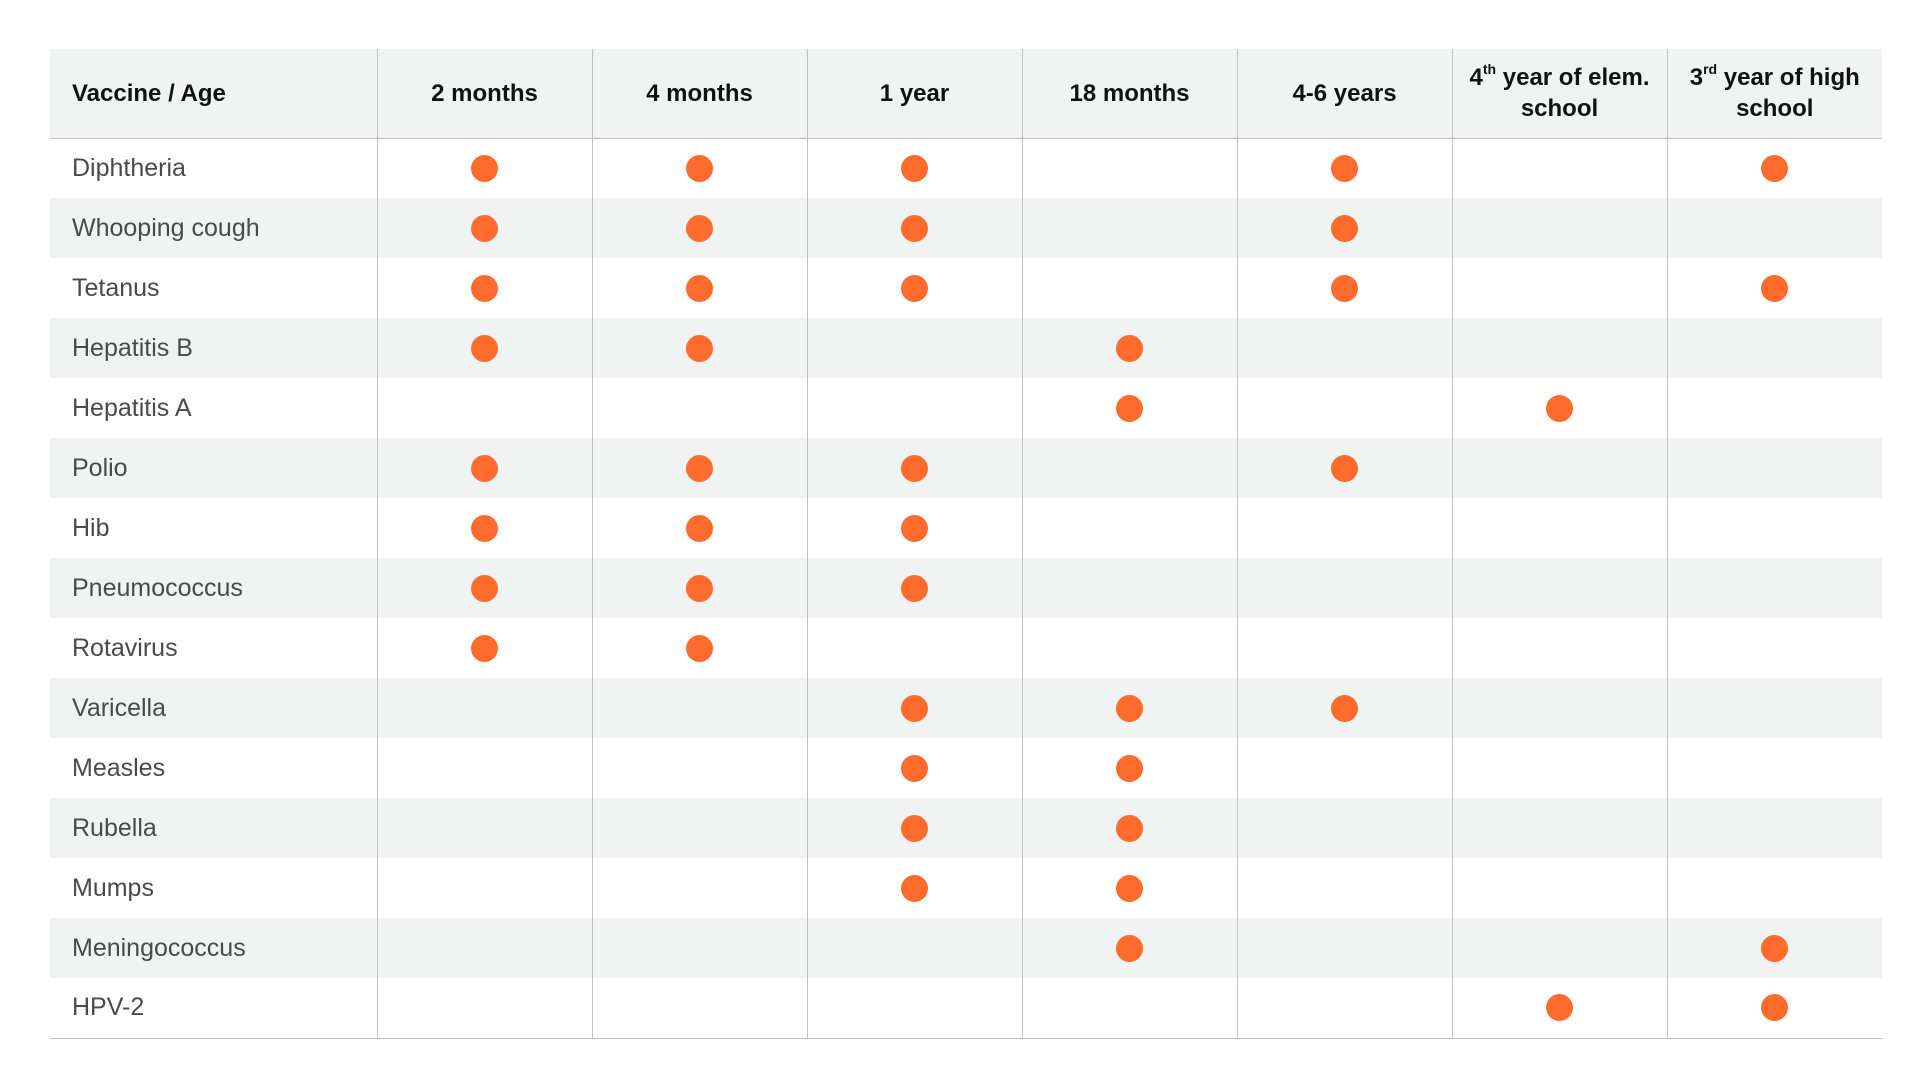 The height and width of the screenshot is (1080, 1920). Describe the element at coordinates (91, 527) in the screenshot. I see `vaccine-name: Hib` at that location.